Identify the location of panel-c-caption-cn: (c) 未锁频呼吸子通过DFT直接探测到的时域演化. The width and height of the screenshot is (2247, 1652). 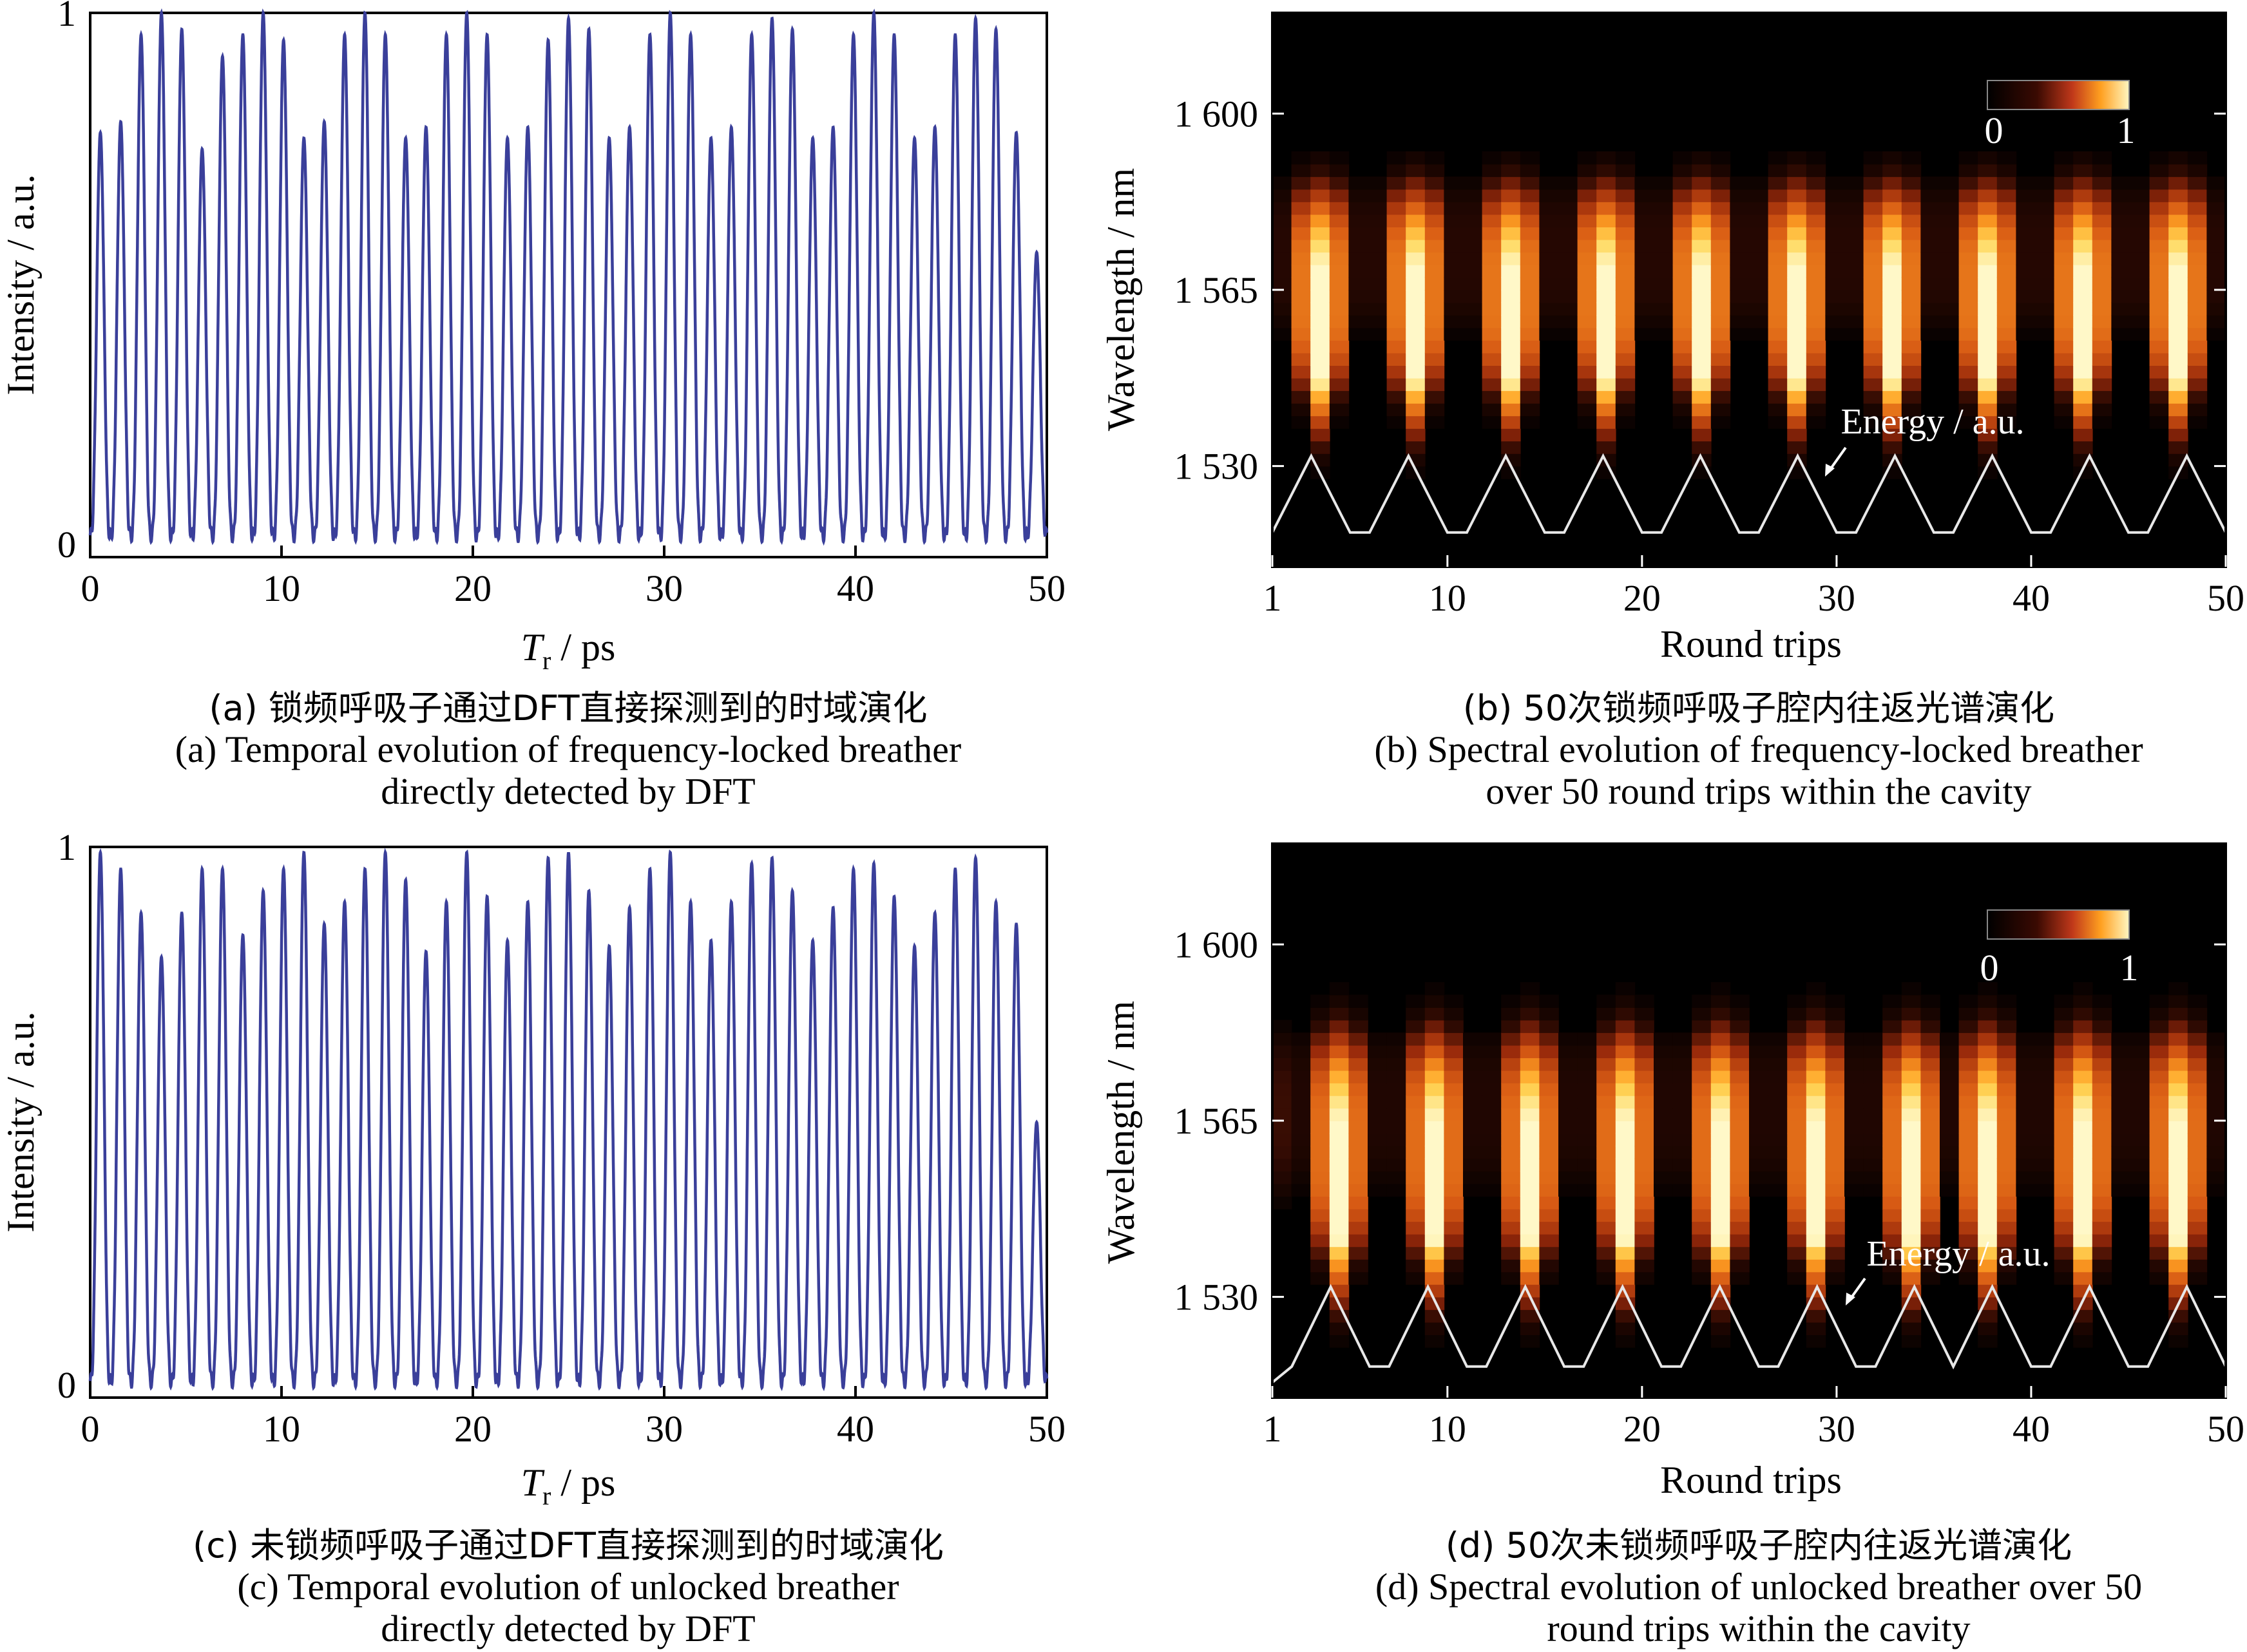
(569, 1546).